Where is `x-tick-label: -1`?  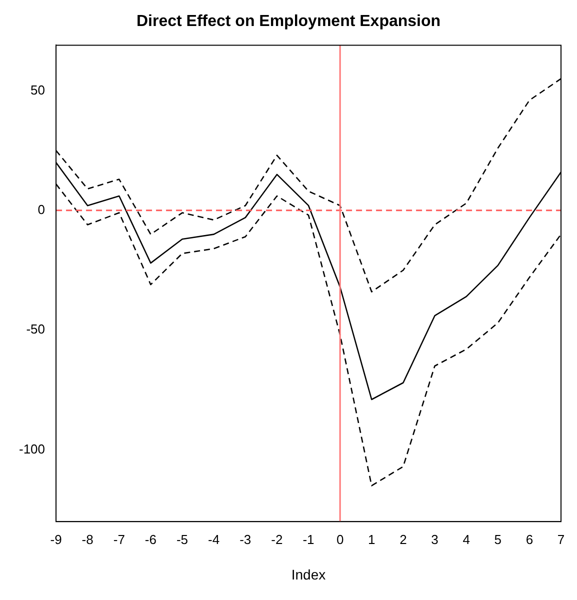 x-tick-label: -1 is located at coordinates (308, 539).